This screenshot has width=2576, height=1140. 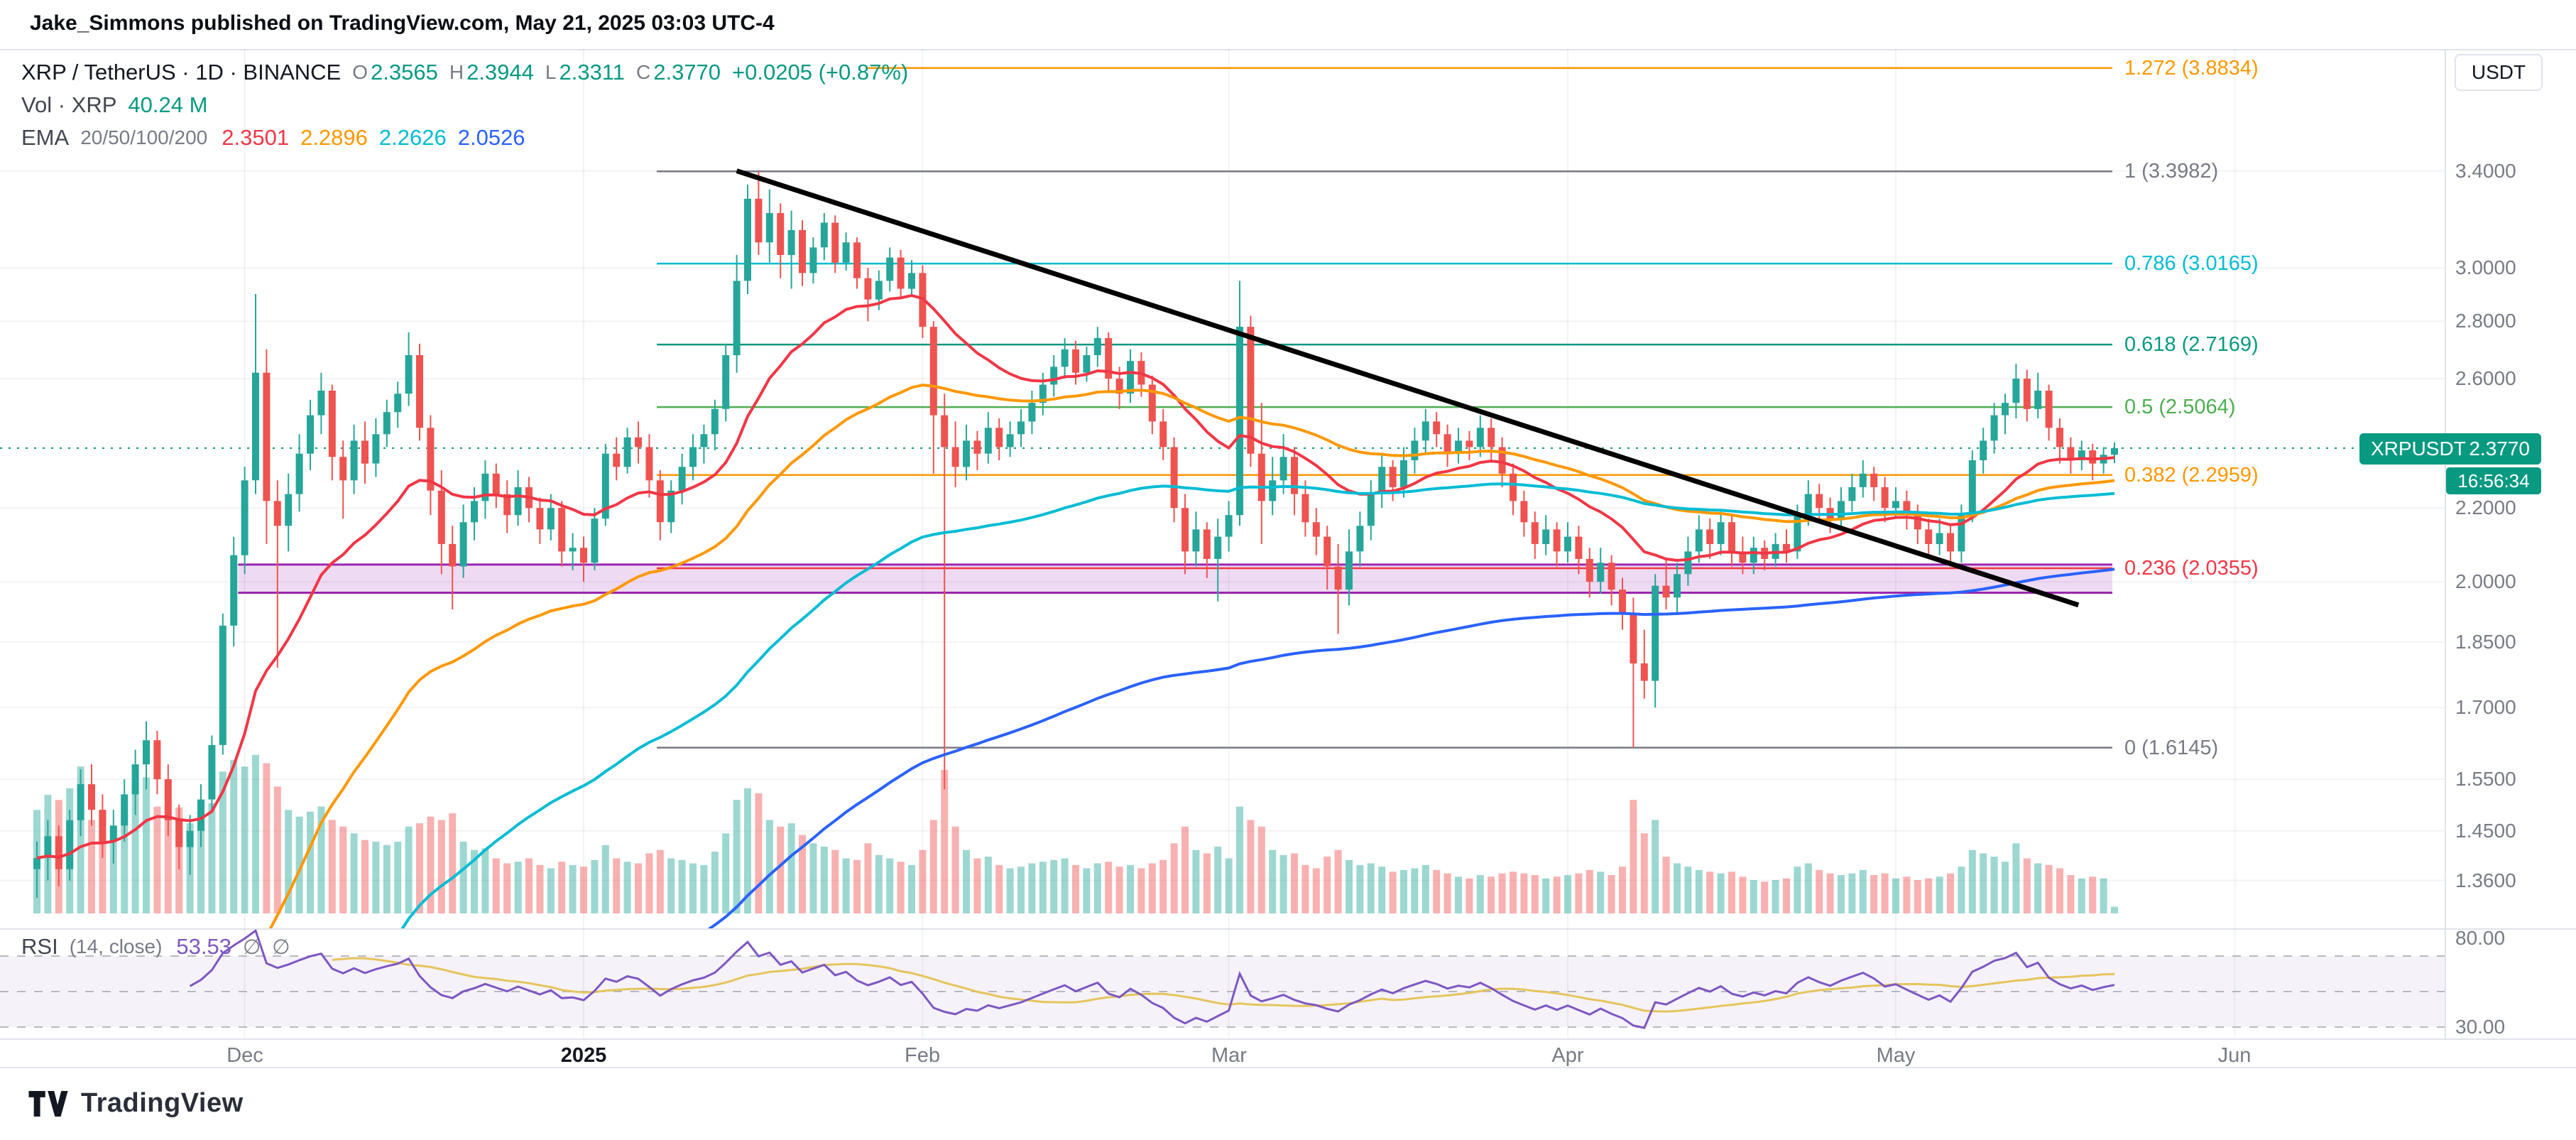 I want to click on currency-toggle: USDT, so click(x=2499, y=72).